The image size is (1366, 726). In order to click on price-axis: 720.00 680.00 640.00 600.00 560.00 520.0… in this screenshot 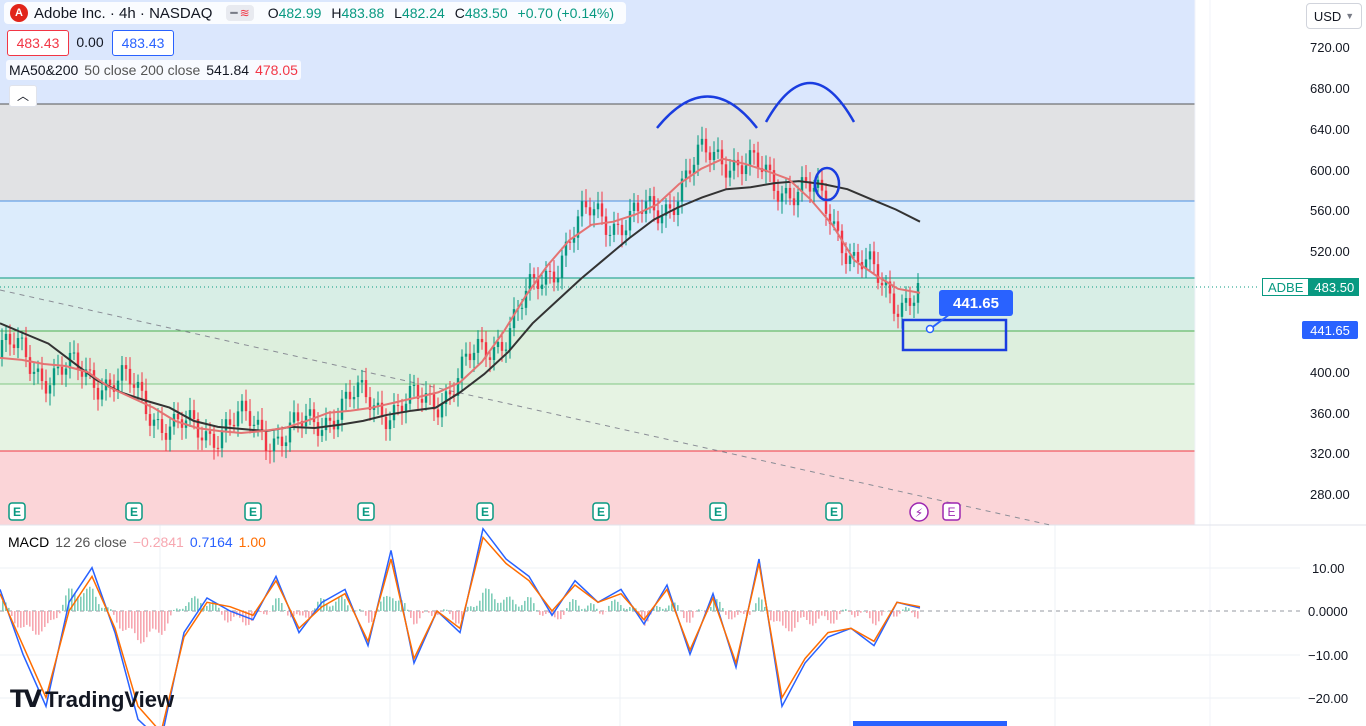, I will do `click(1330, 271)`.